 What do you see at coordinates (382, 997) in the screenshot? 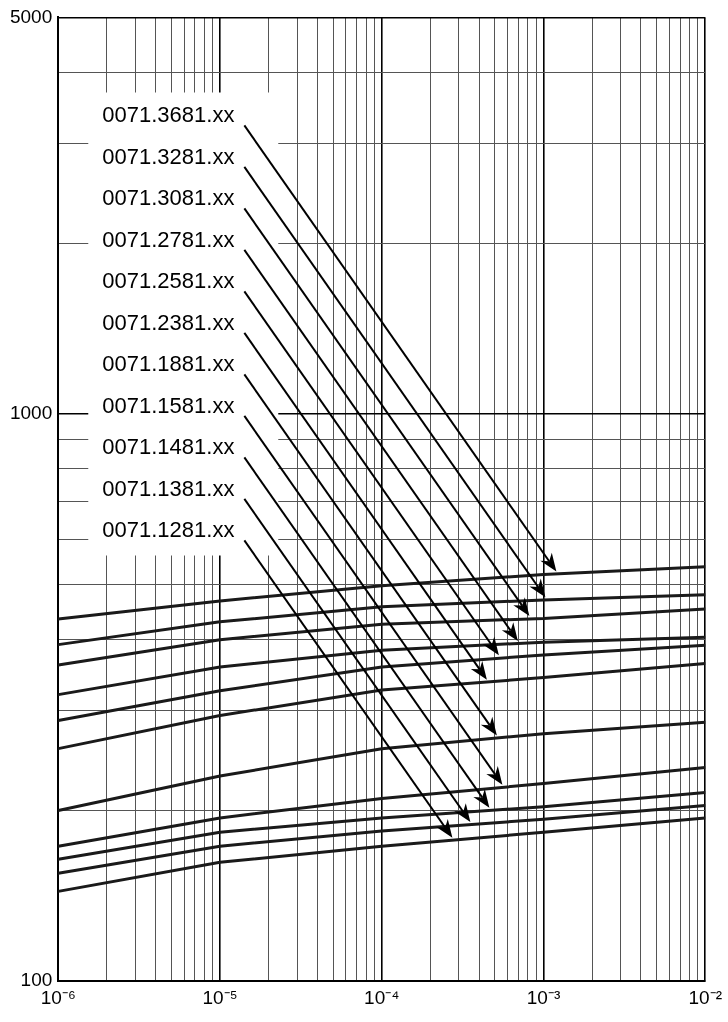
I see `x-tick-label: 10⁻⁴` at bounding box center [382, 997].